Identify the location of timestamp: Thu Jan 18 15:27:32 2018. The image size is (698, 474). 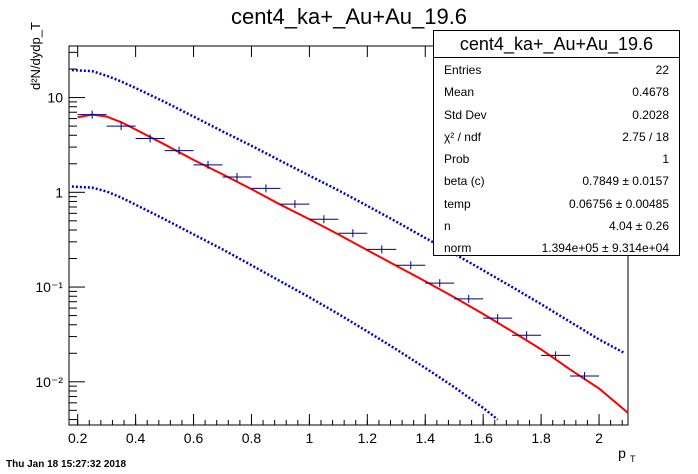
(66, 464).